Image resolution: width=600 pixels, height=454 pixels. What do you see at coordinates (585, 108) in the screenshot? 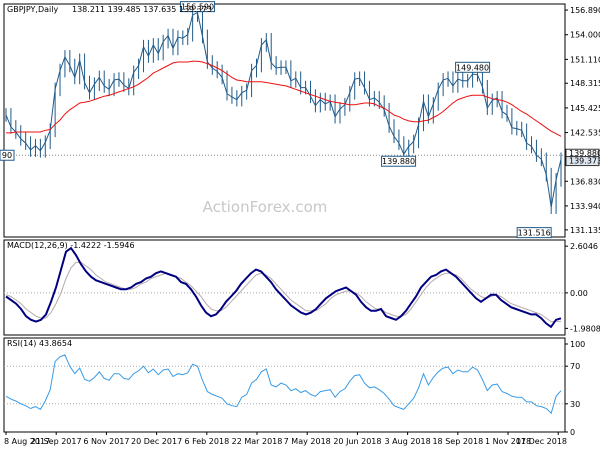
I see `price-y-tick-label: 145.425` at bounding box center [585, 108].